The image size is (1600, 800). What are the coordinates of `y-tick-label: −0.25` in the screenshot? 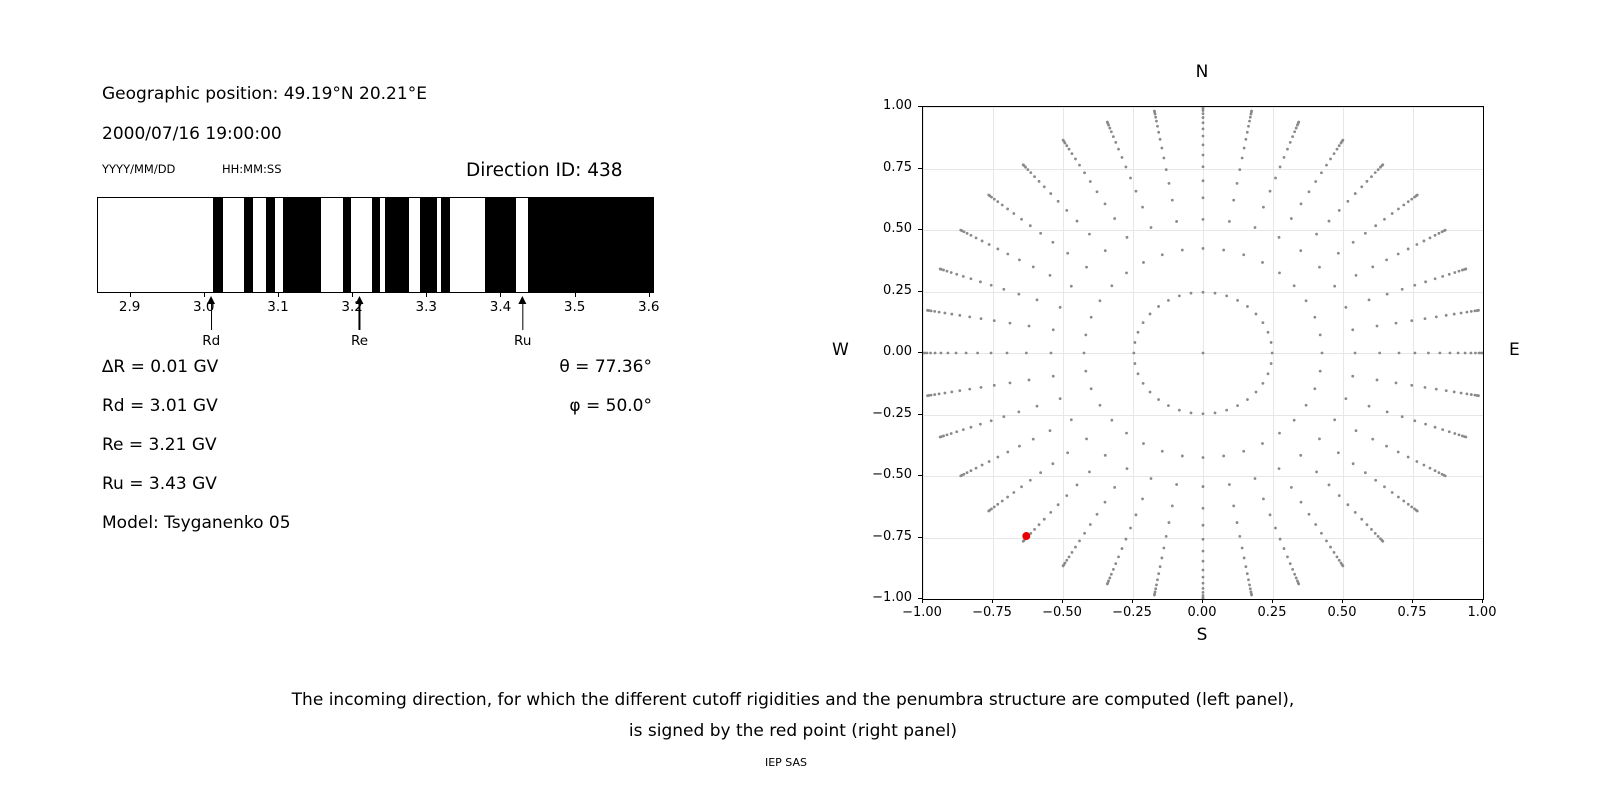 It's located at (892, 413).